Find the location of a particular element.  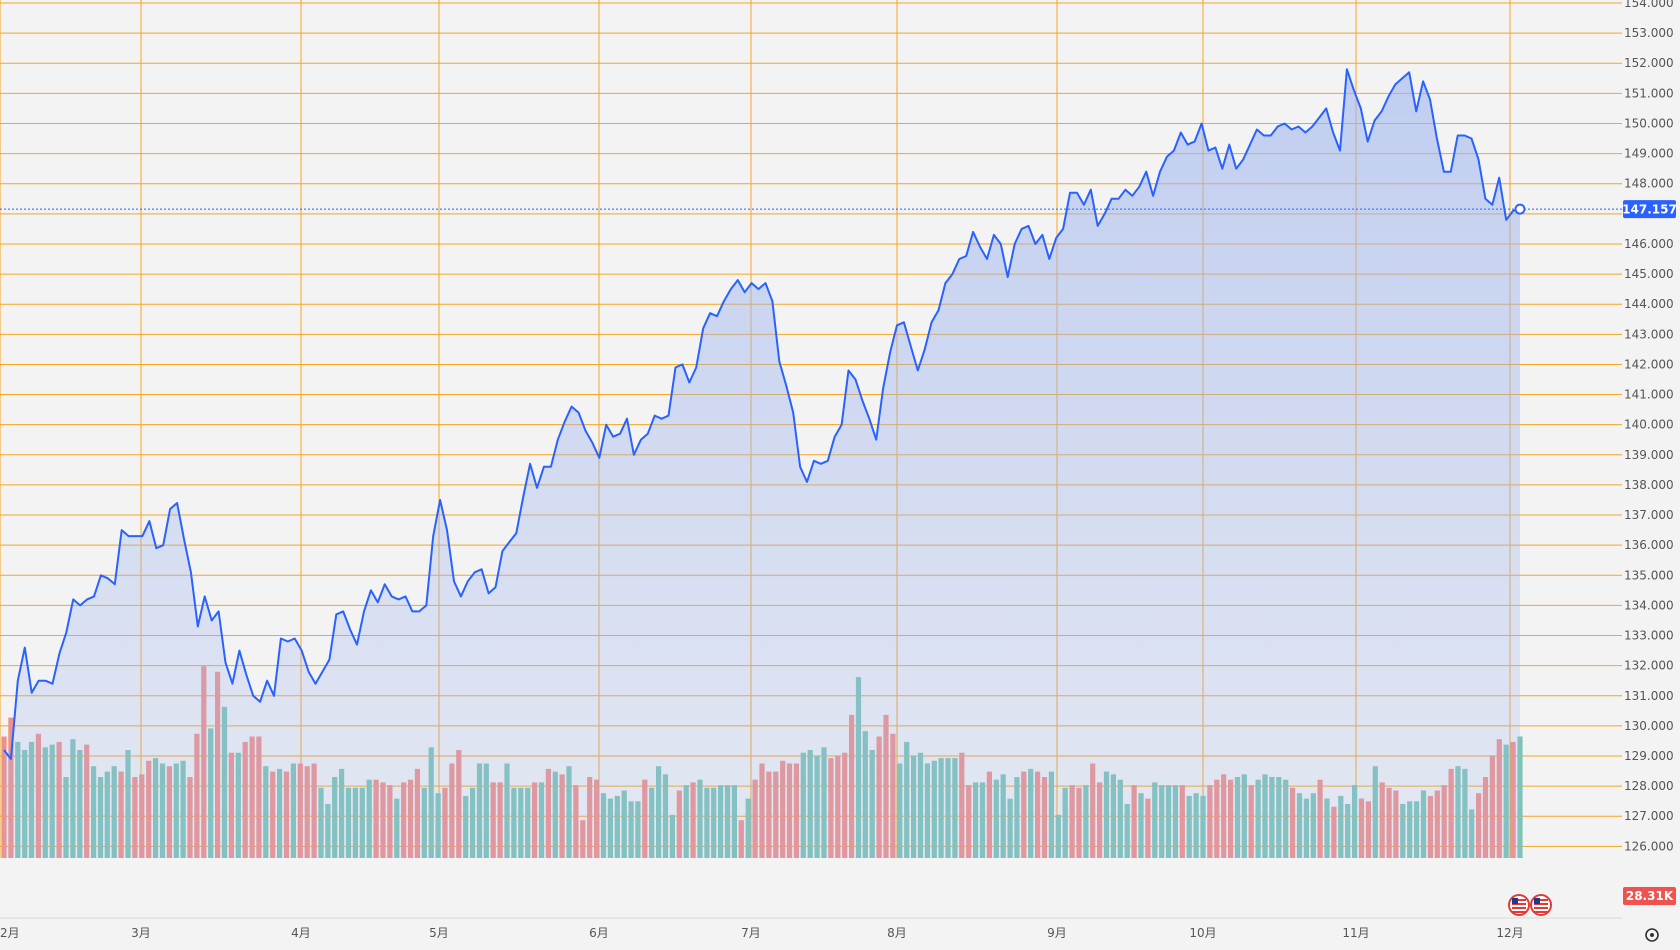

time-tick-label: 11月 is located at coordinates (1355, 933).